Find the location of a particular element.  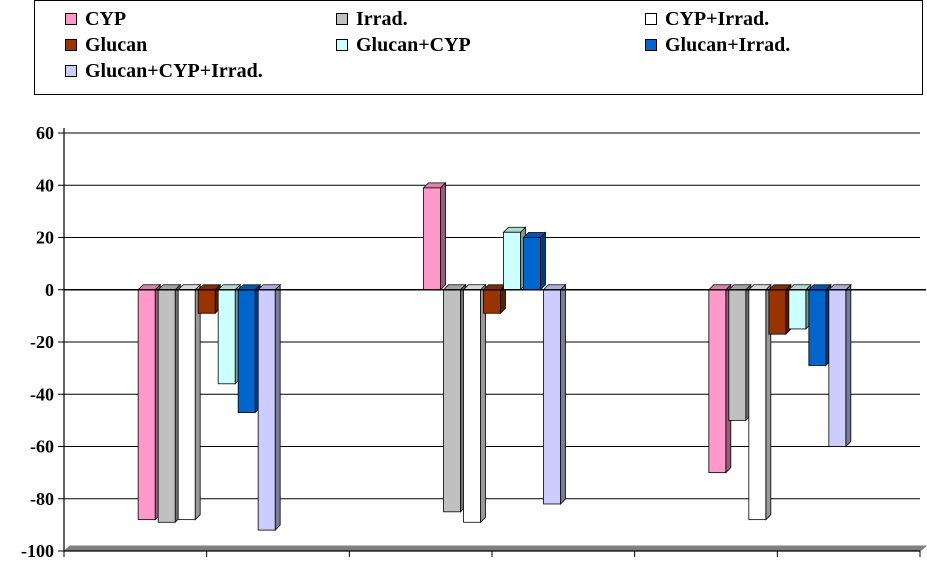

legend-item-glucan: Glucan is located at coordinates (106, 45).